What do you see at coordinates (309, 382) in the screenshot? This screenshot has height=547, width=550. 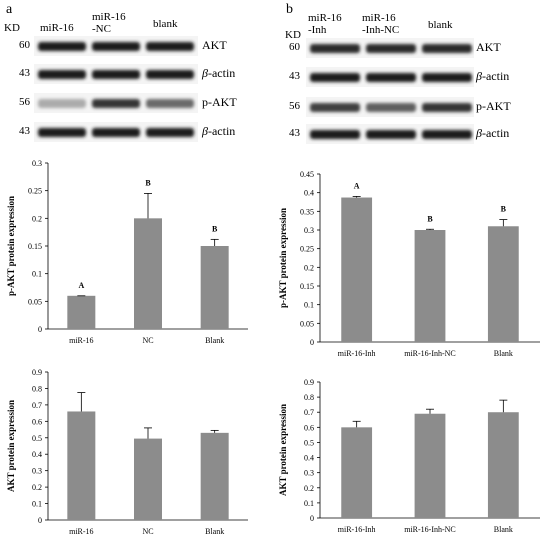 I see `y-tick-label: 0.9` at bounding box center [309, 382].